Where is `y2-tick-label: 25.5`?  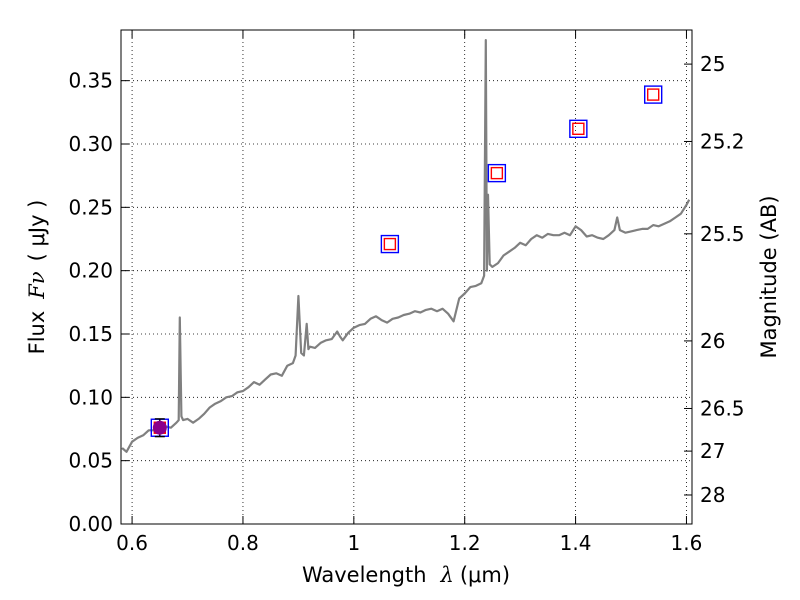 y2-tick-label: 25.5 is located at coordinates (722, 234).